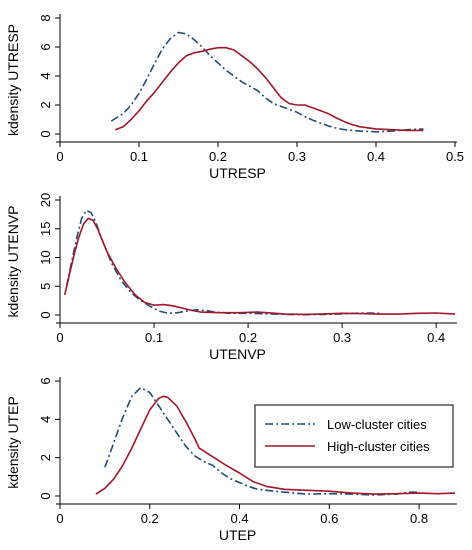 The width and height of the screenshot is (472, 550). I want to click on x-axis-title: UTEP, so click(237, 535).